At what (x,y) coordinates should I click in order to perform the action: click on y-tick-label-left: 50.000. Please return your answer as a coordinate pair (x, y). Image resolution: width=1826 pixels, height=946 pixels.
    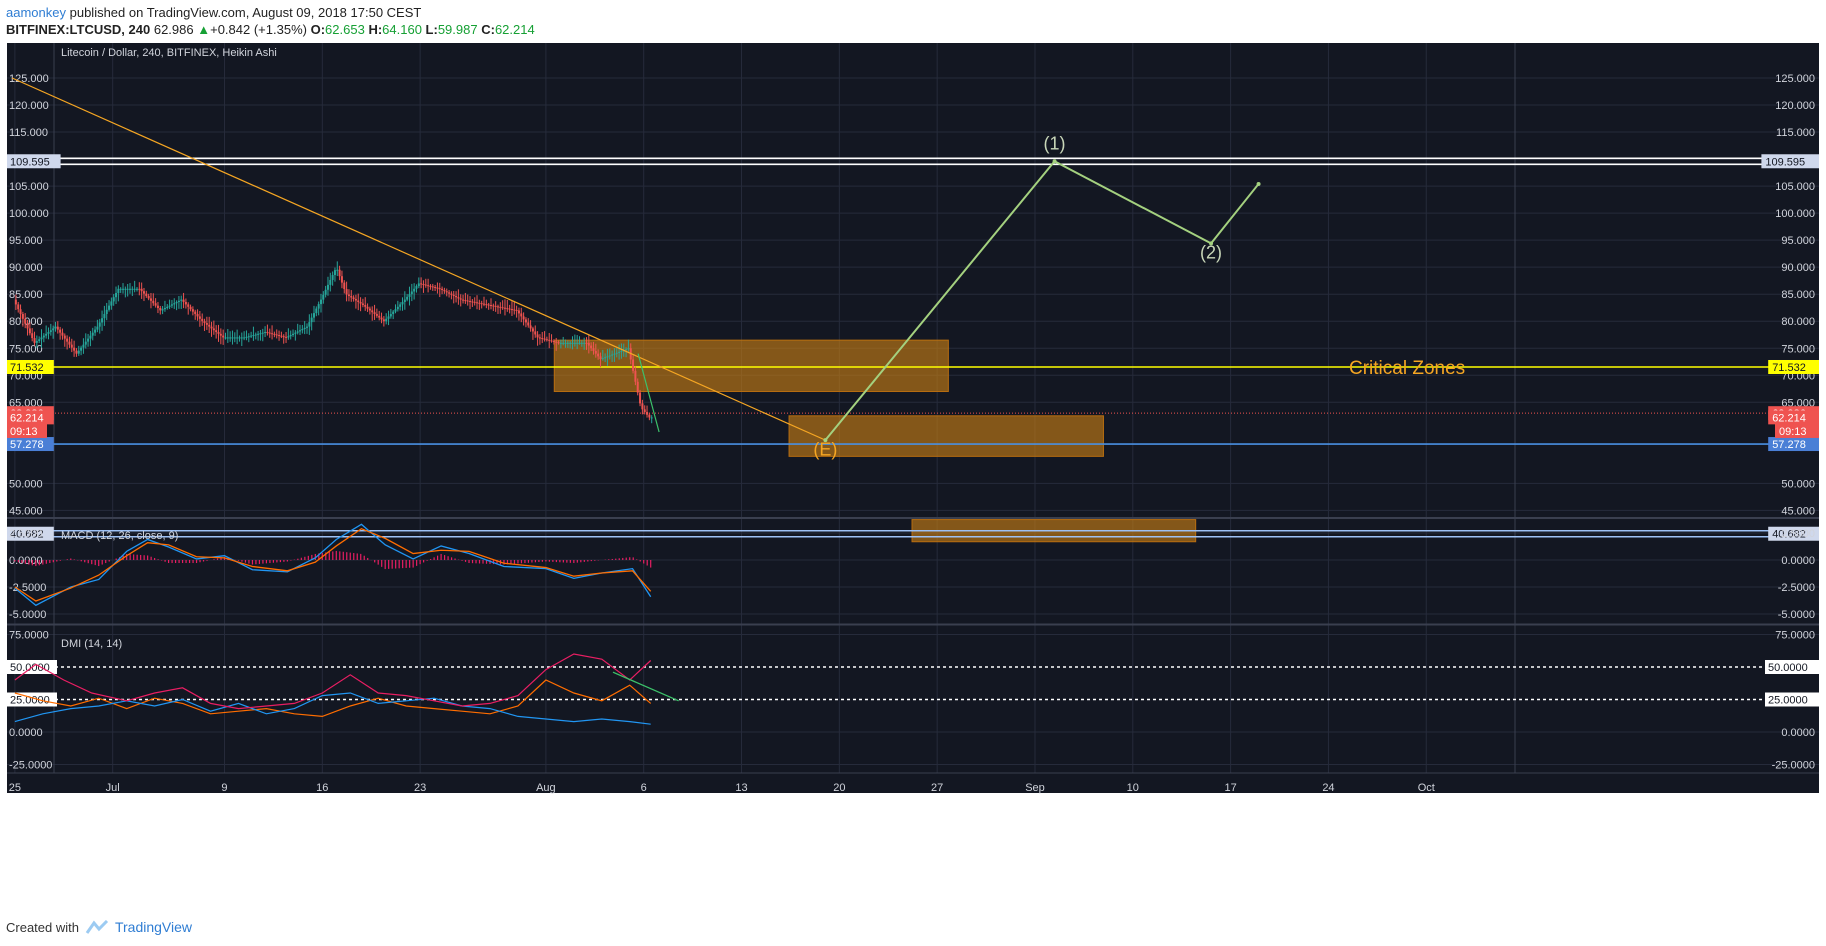
    Looking at the image, I should click on (26, 484).